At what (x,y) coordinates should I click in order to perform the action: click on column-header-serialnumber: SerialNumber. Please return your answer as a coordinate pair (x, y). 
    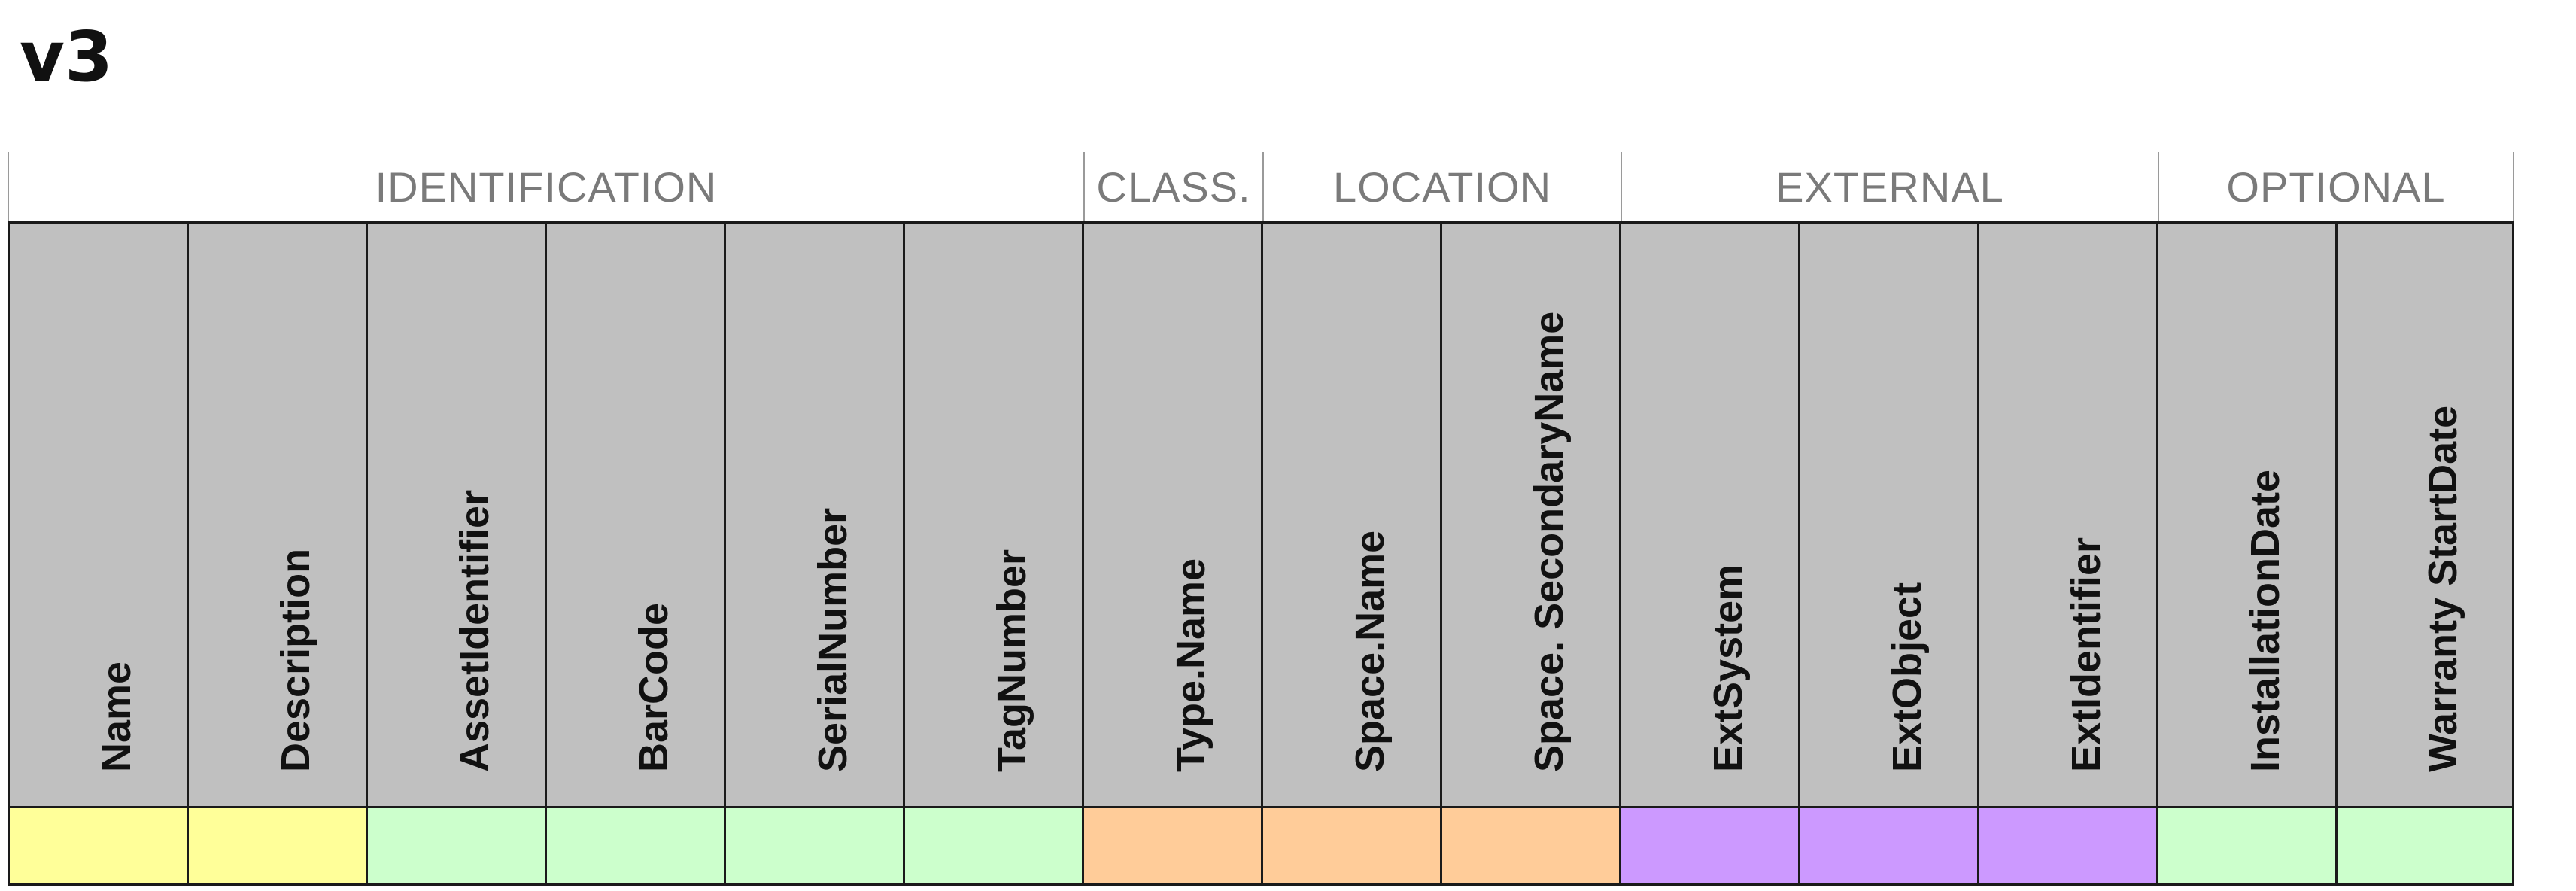
    Looking at the image, I should click on (814, 514).